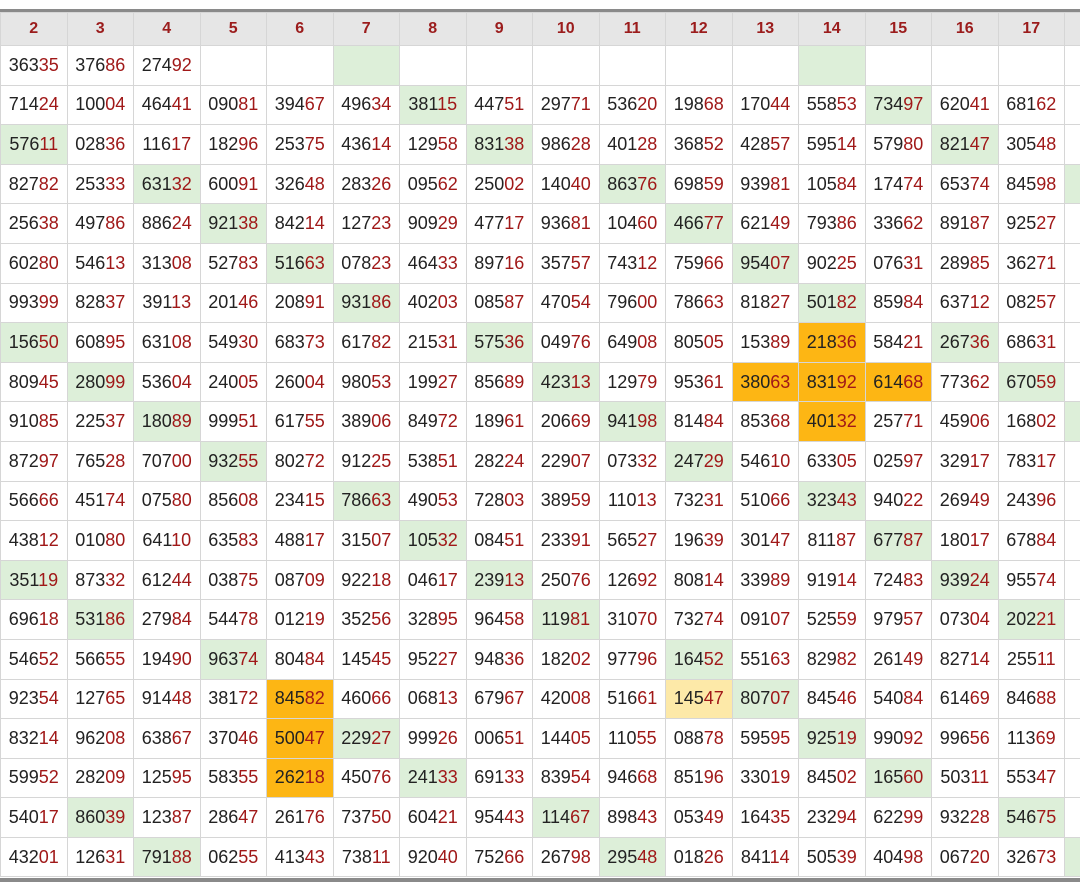  What do you see at coordinates (34, 659) in the screenshot?
I see `number-cell: 54652` at bounding box center [34, 659].